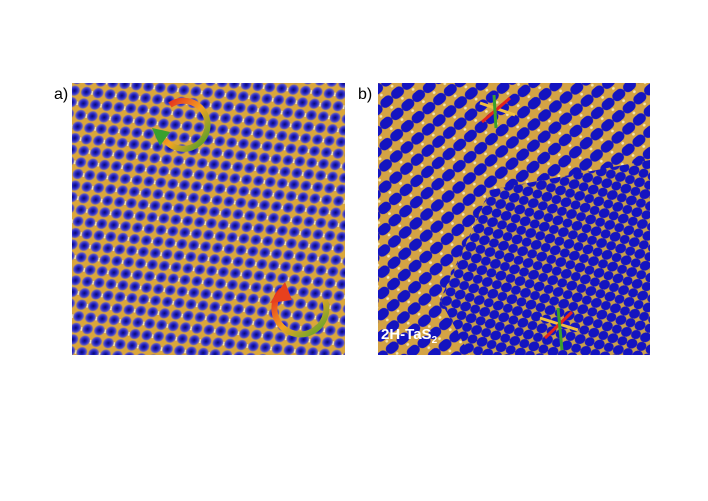 Image resolution: width=708 pixels, height=501 pixels. I want to click on panel-b-domain, so click(545, 257).